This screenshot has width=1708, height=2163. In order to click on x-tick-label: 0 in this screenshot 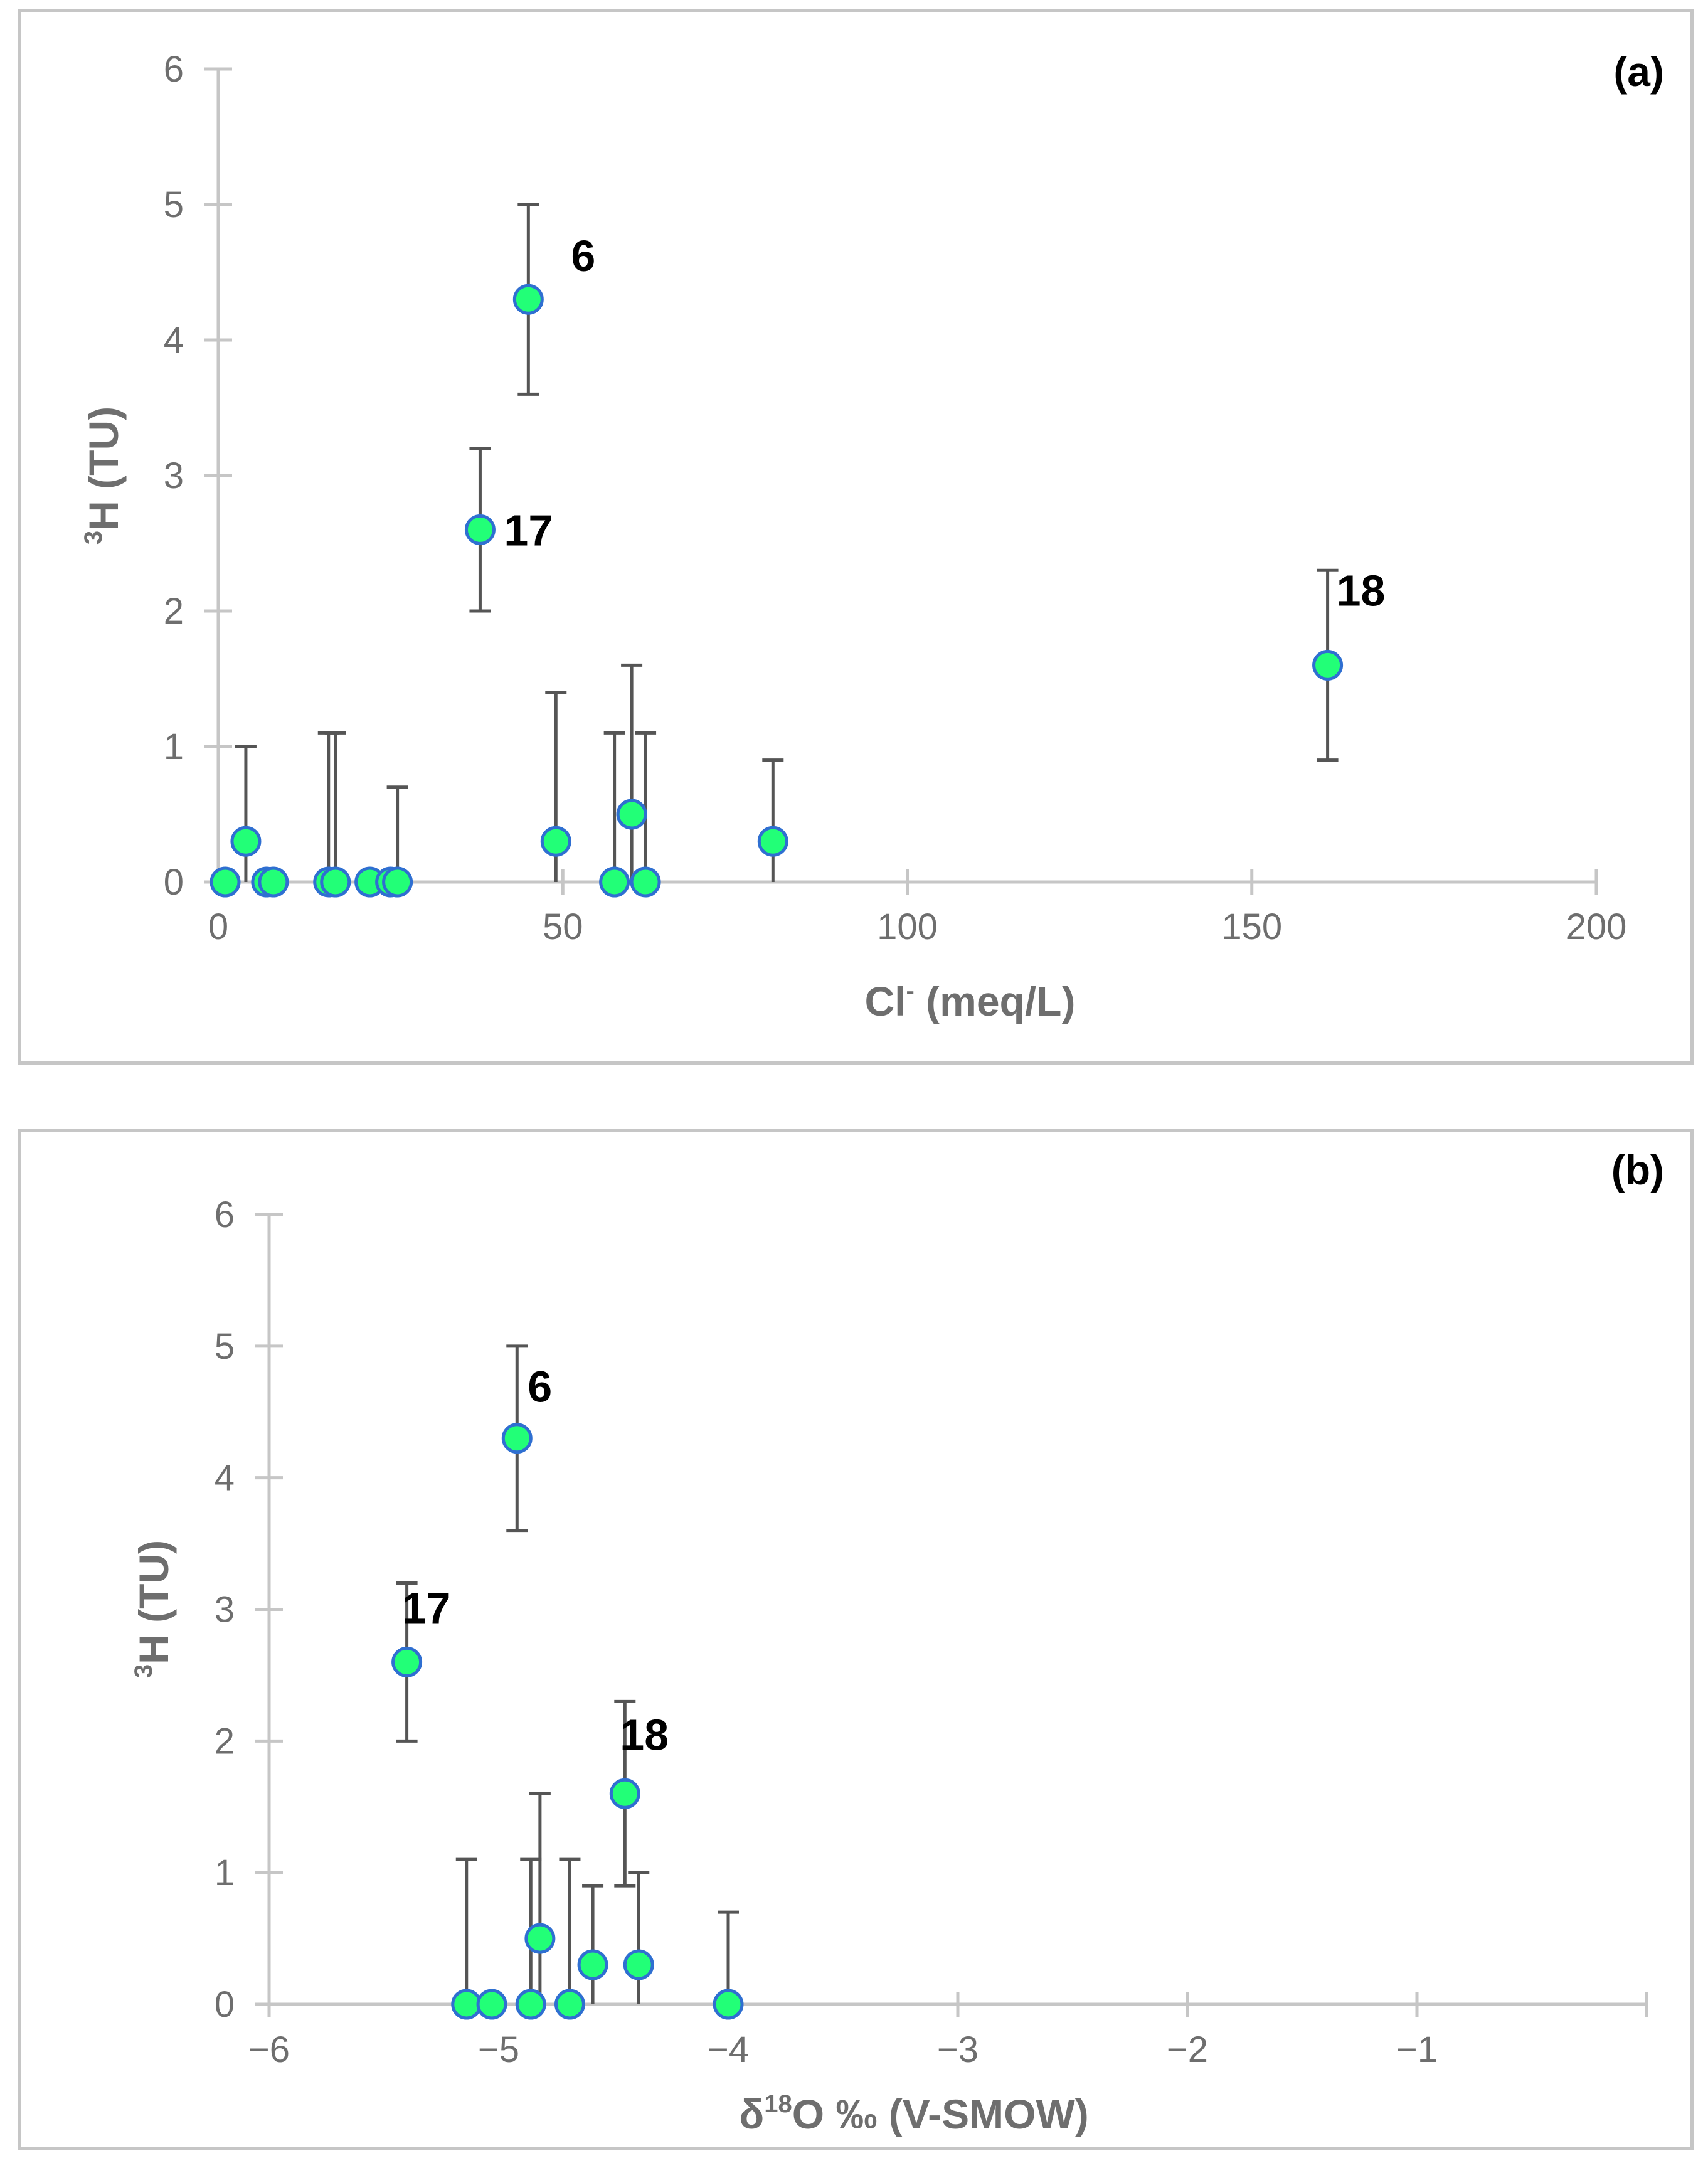, I will do `click(218, 926)`.